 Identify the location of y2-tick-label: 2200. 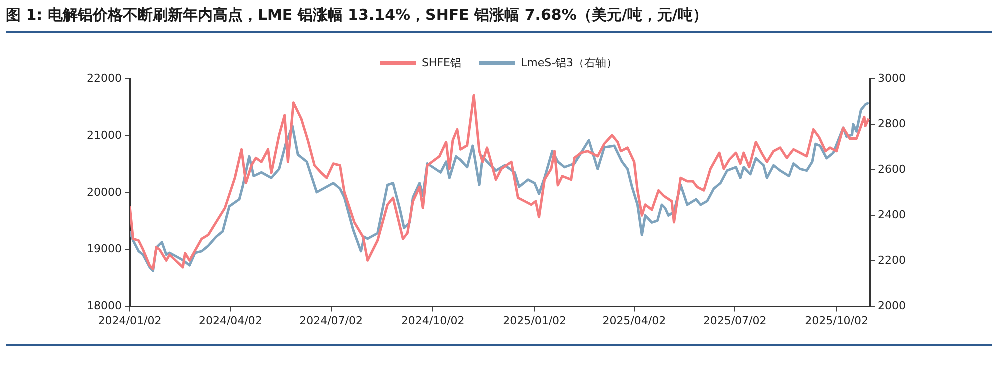
(892, 261).